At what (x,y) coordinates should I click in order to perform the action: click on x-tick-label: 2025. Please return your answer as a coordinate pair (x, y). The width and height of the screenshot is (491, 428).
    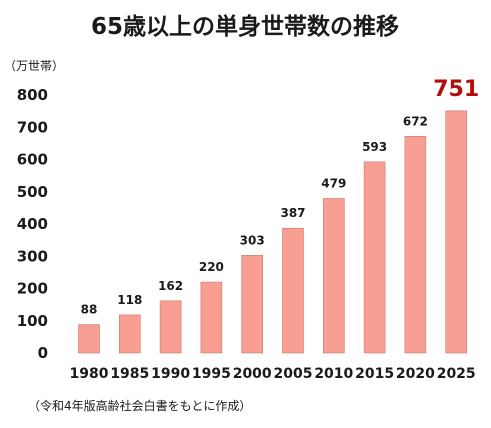
    Looking at the image, I should click on (456, 374).